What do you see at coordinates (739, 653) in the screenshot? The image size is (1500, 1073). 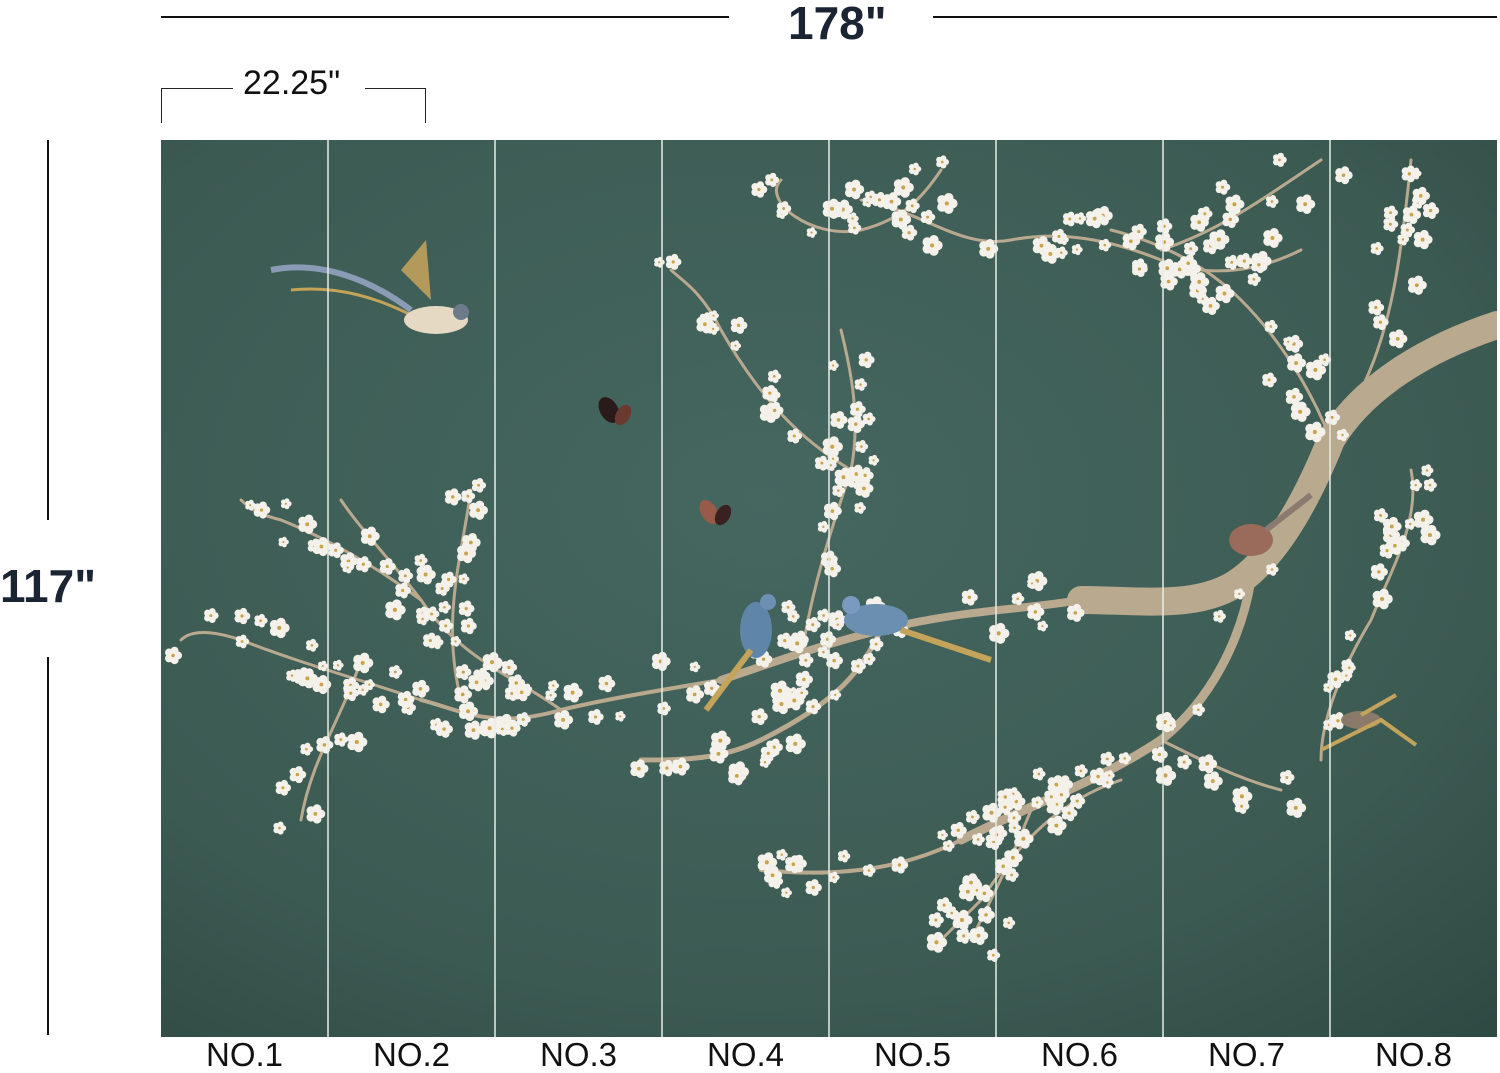 I see `bird-blue-left` at bounding box center [739, 653].